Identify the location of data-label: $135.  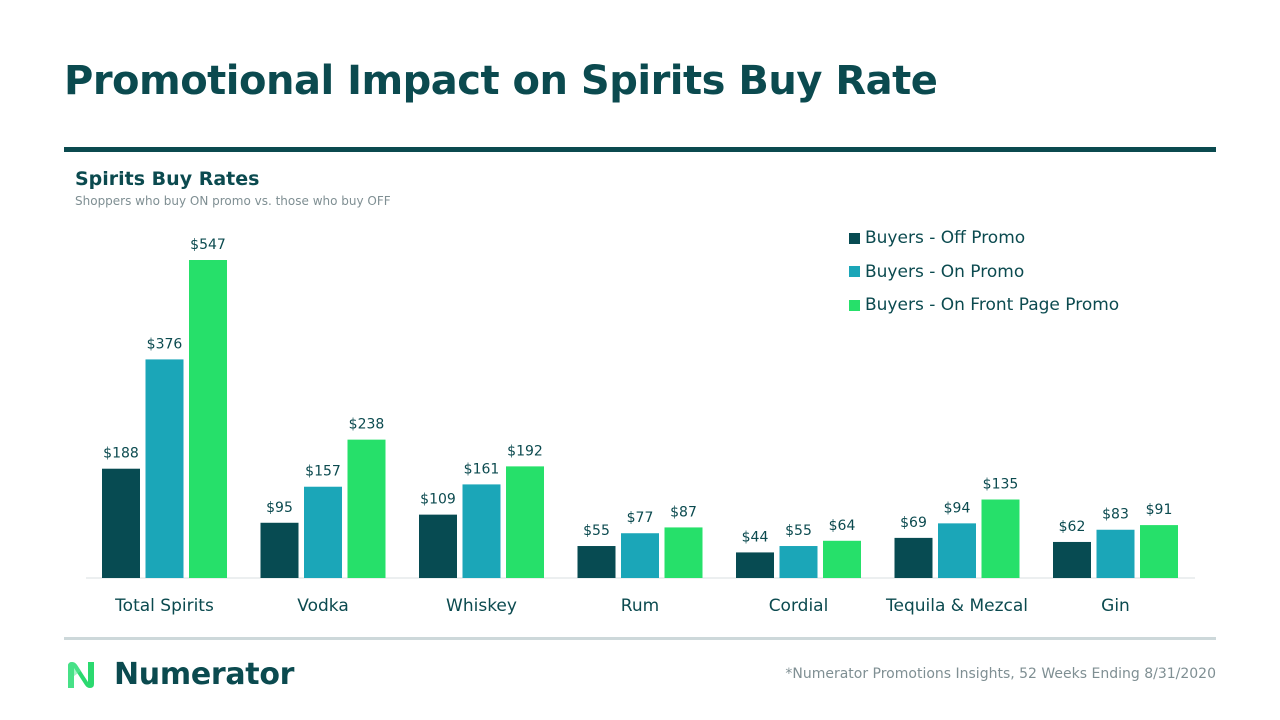
(1001, 485).